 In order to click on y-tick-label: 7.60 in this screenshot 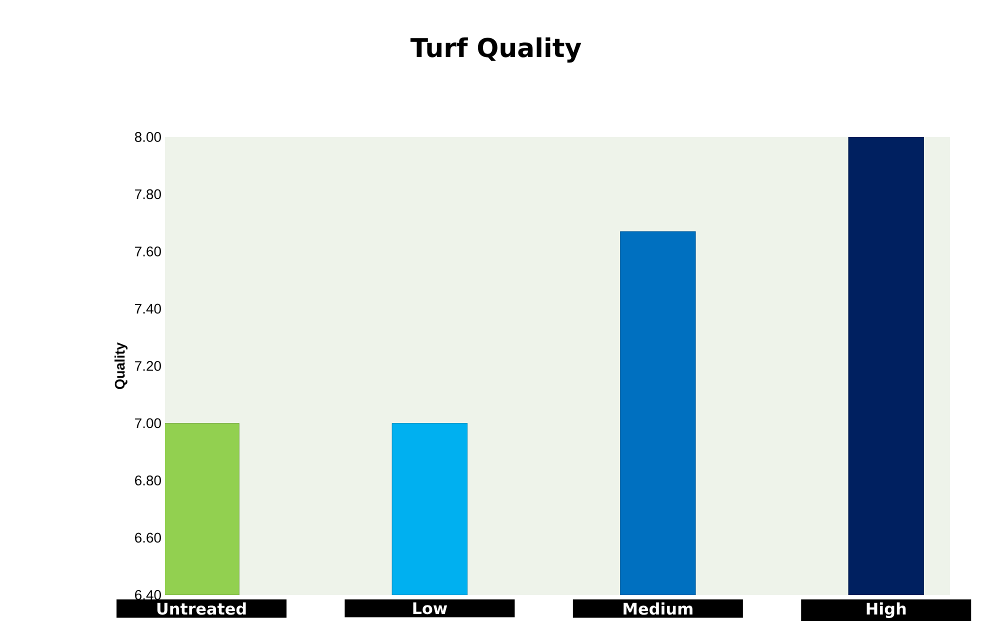, I will do `click(148, 251)`.